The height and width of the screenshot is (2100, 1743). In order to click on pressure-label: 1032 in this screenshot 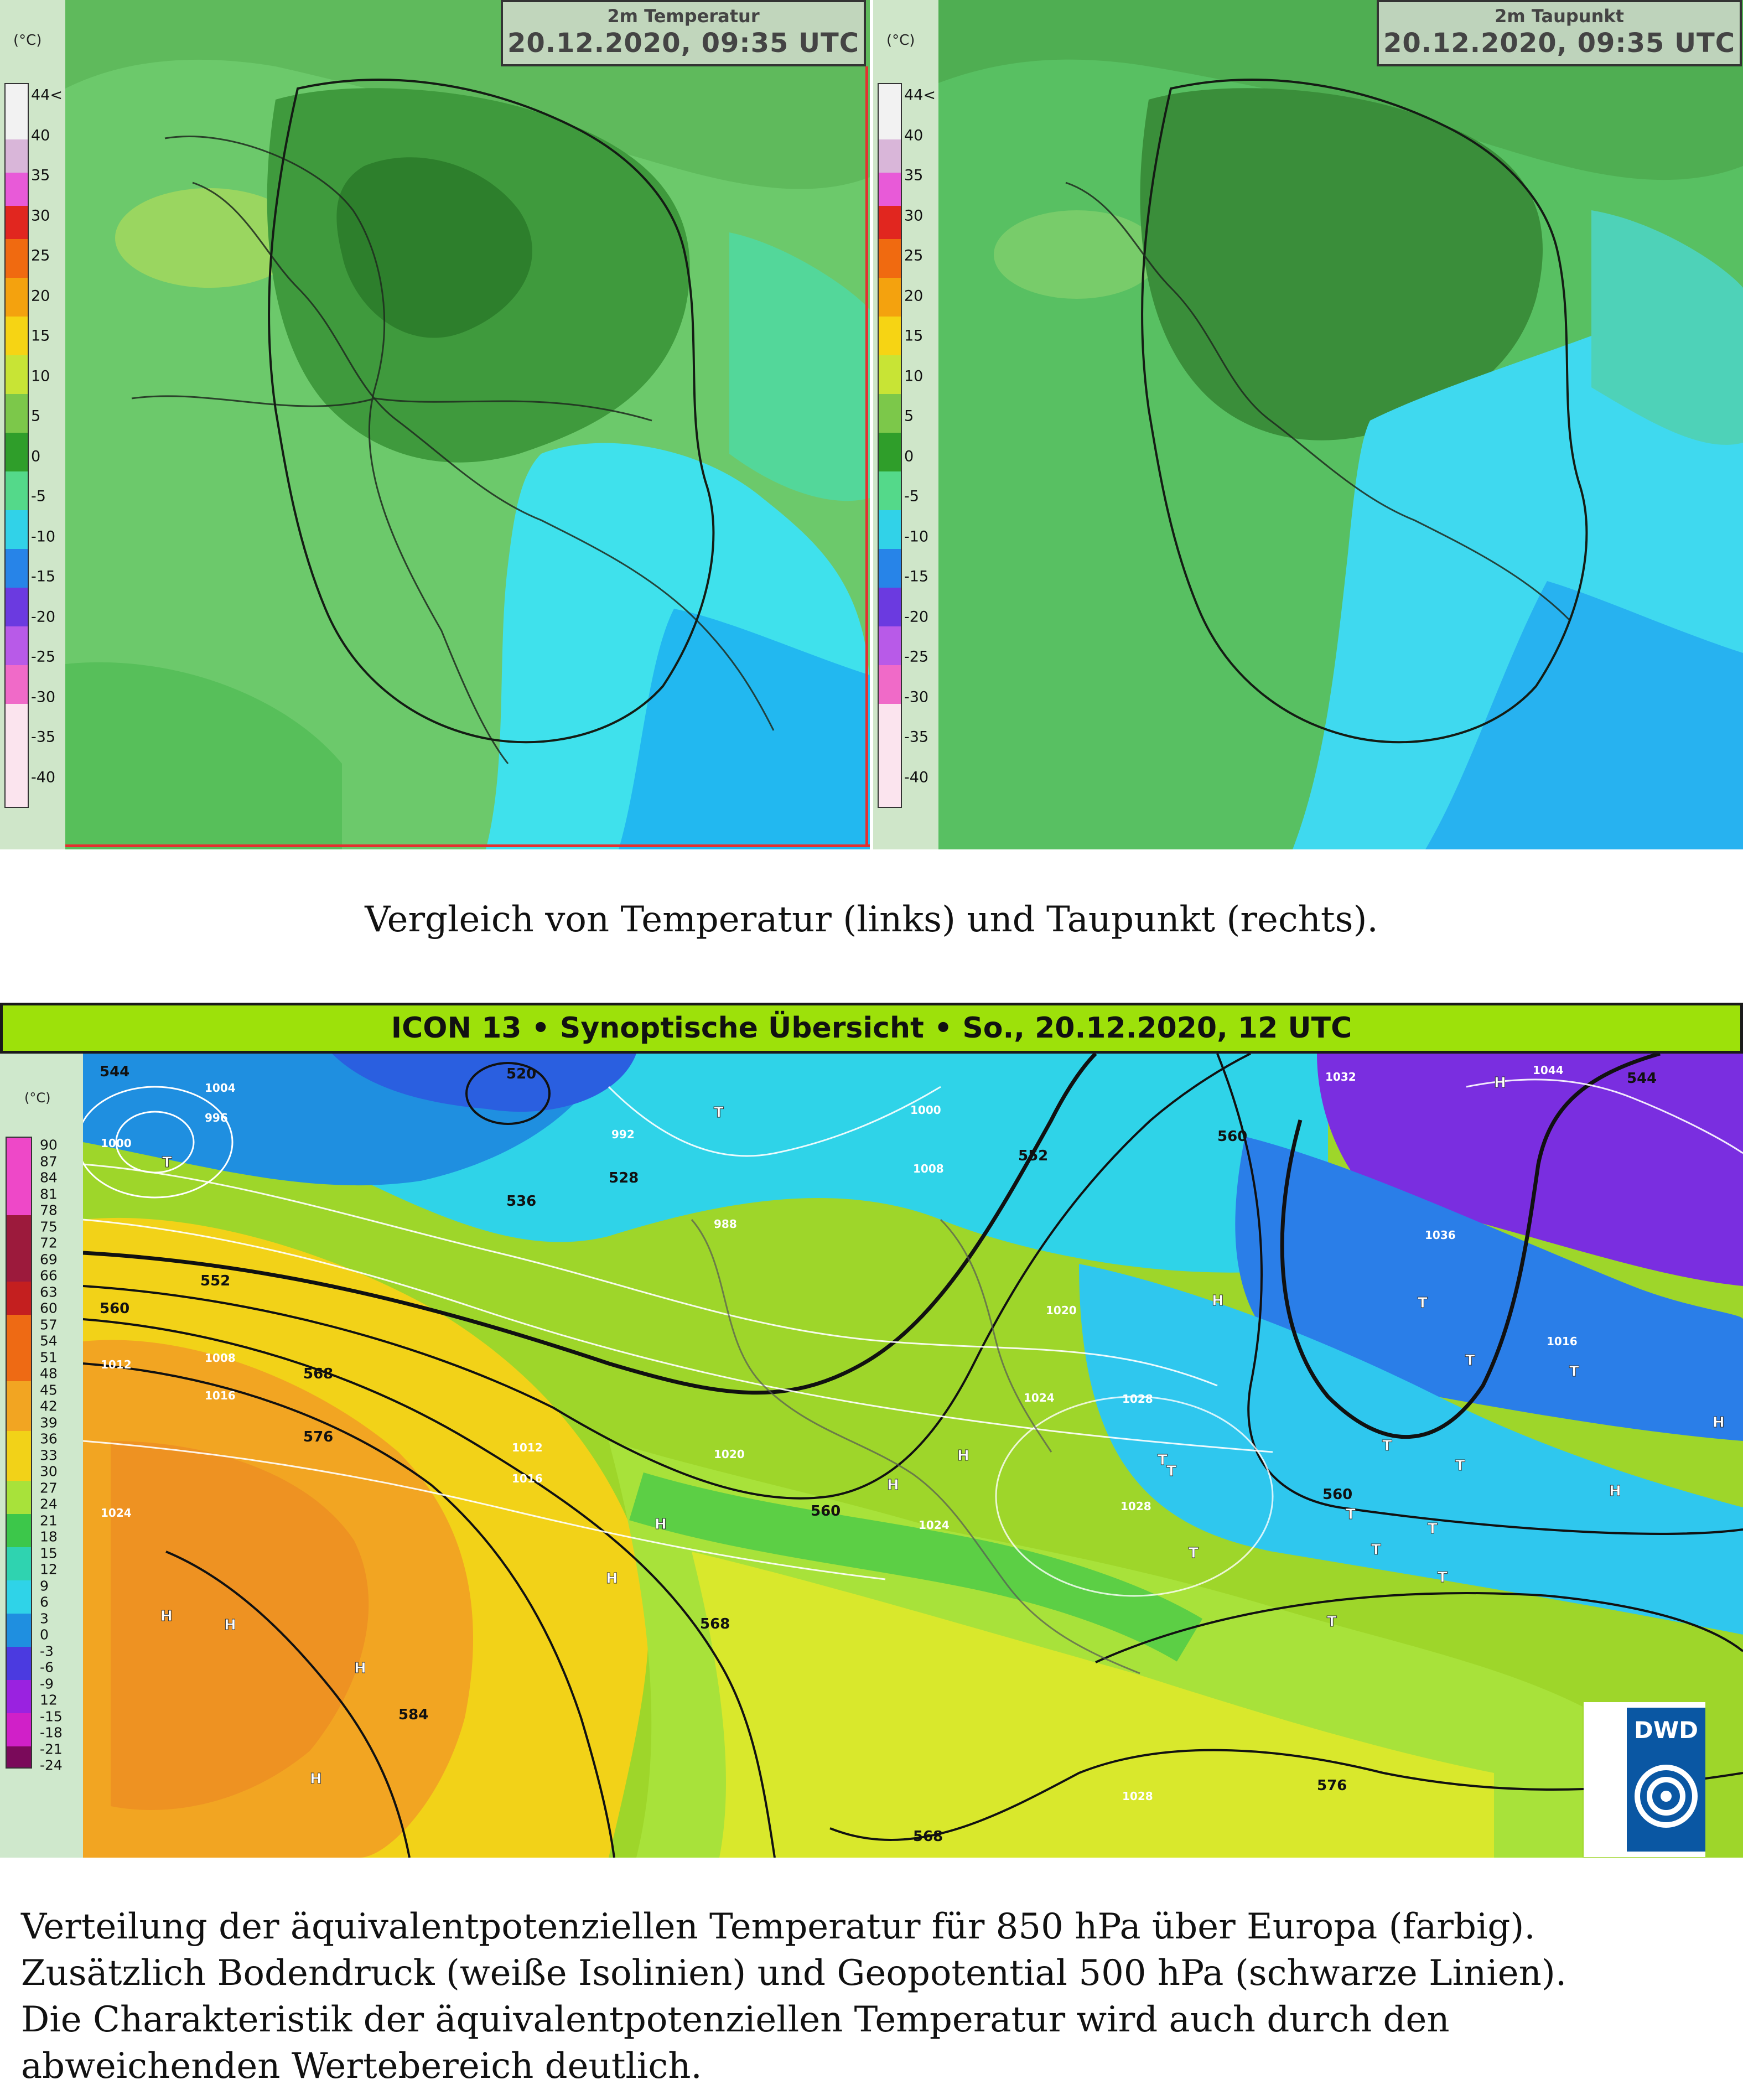, I will do `click(1341, 1076)`.